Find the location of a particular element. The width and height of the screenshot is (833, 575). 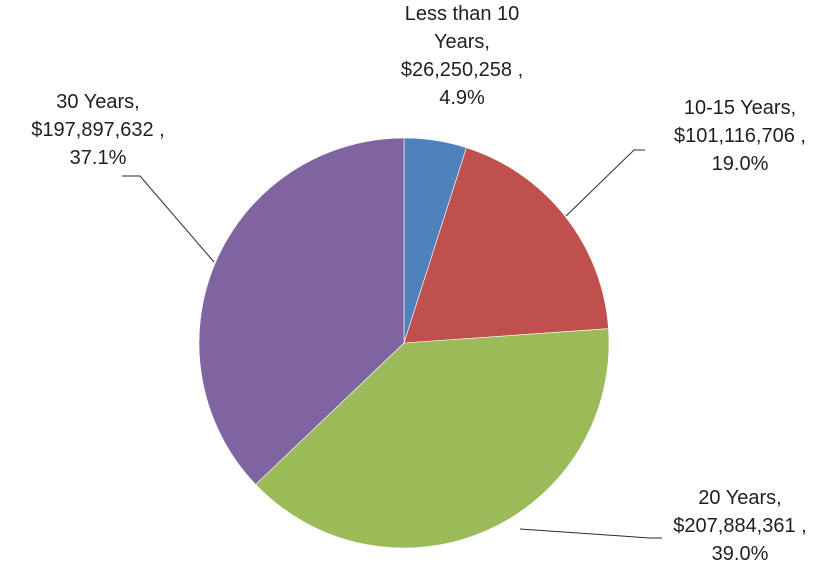

data-label-line: $26,250,258 , is located at coordinates (462, 70).